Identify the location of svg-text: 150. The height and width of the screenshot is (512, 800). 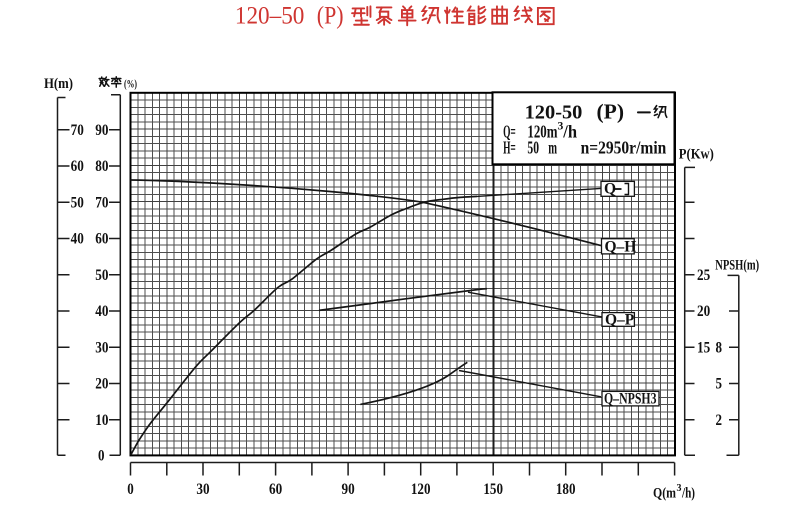
(493, 489).